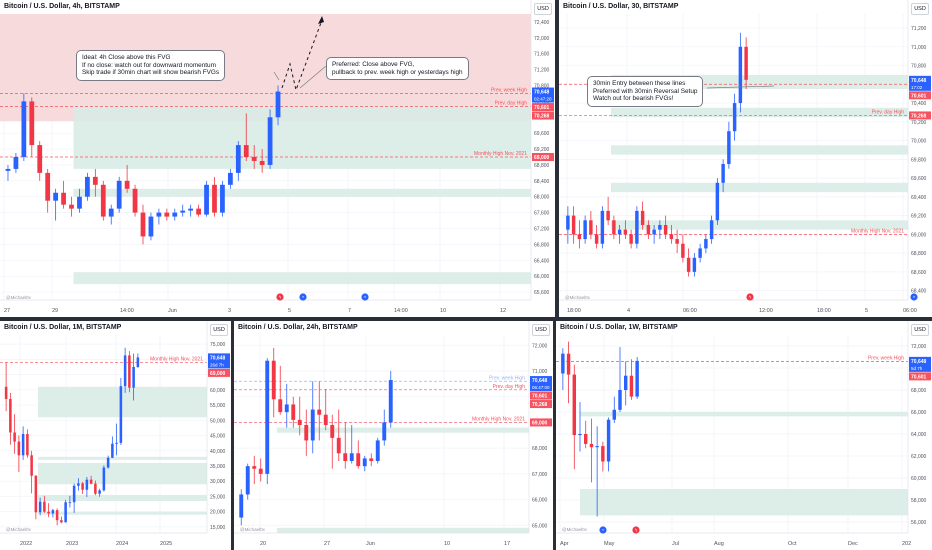  What do you see at coordinates (542, 150) in the screenshot?
I see `price-tick-label: 69,200` at bounding box center [542, 150].